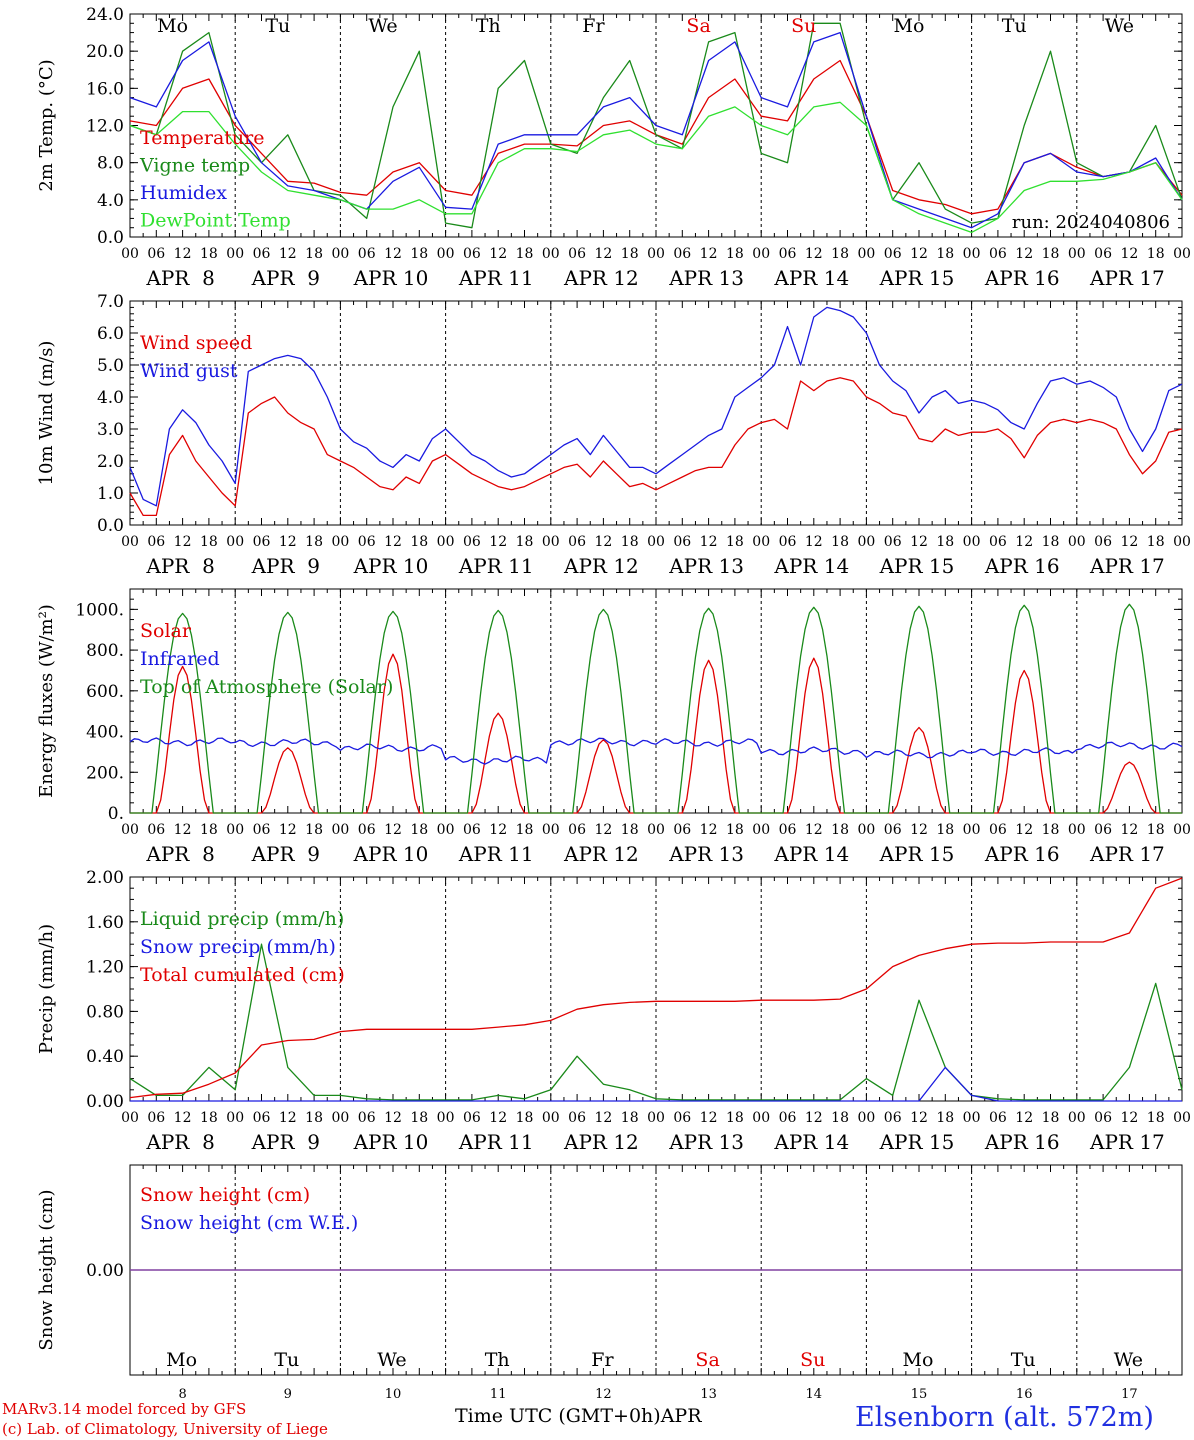 This screenshot has width=1194, height=1440. Describe the element at coordinates (110, 526) in the screenshot. I see `y-tick-label: 0.0` at that location.